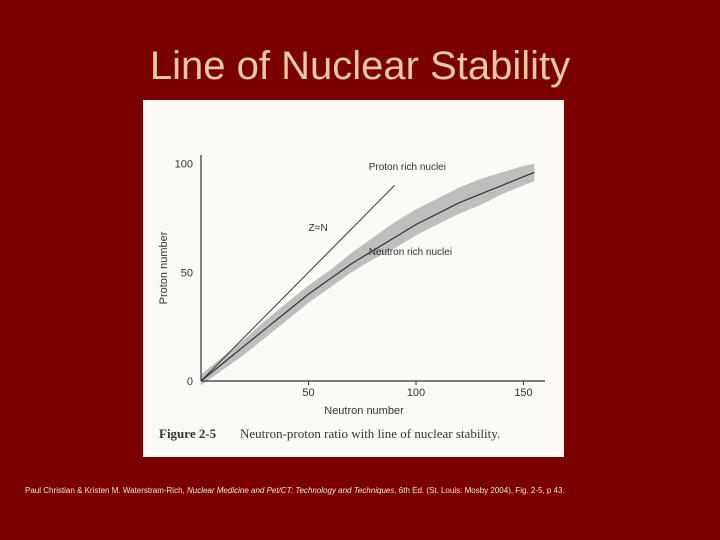  I want to click on x-tick-label: 100, so click(416, 393).